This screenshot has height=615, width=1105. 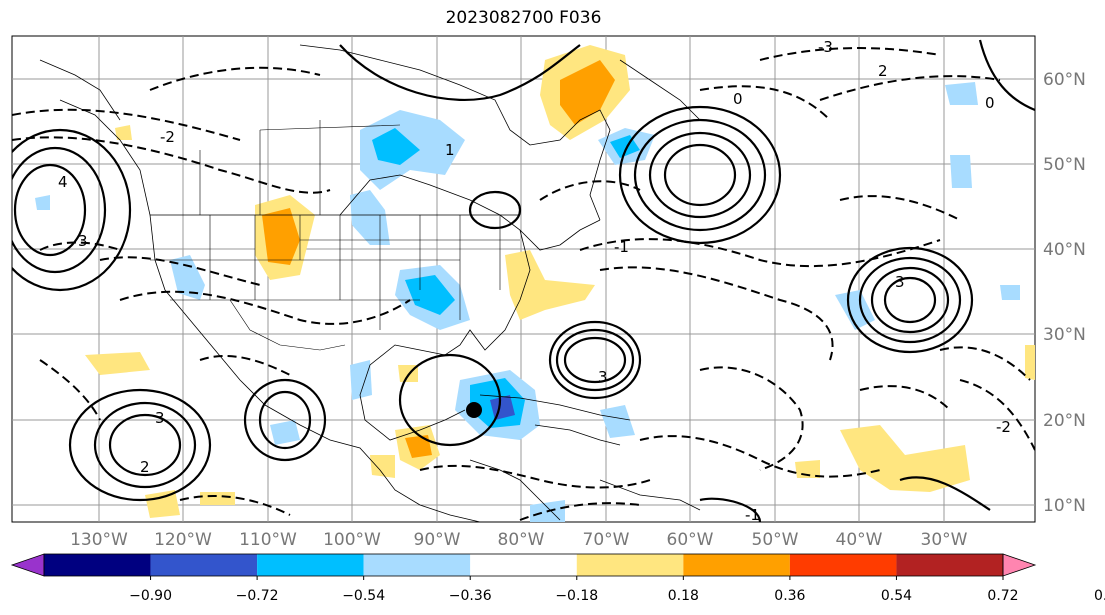 I want to click on contour-label: -3, so click(x=825, y=47).